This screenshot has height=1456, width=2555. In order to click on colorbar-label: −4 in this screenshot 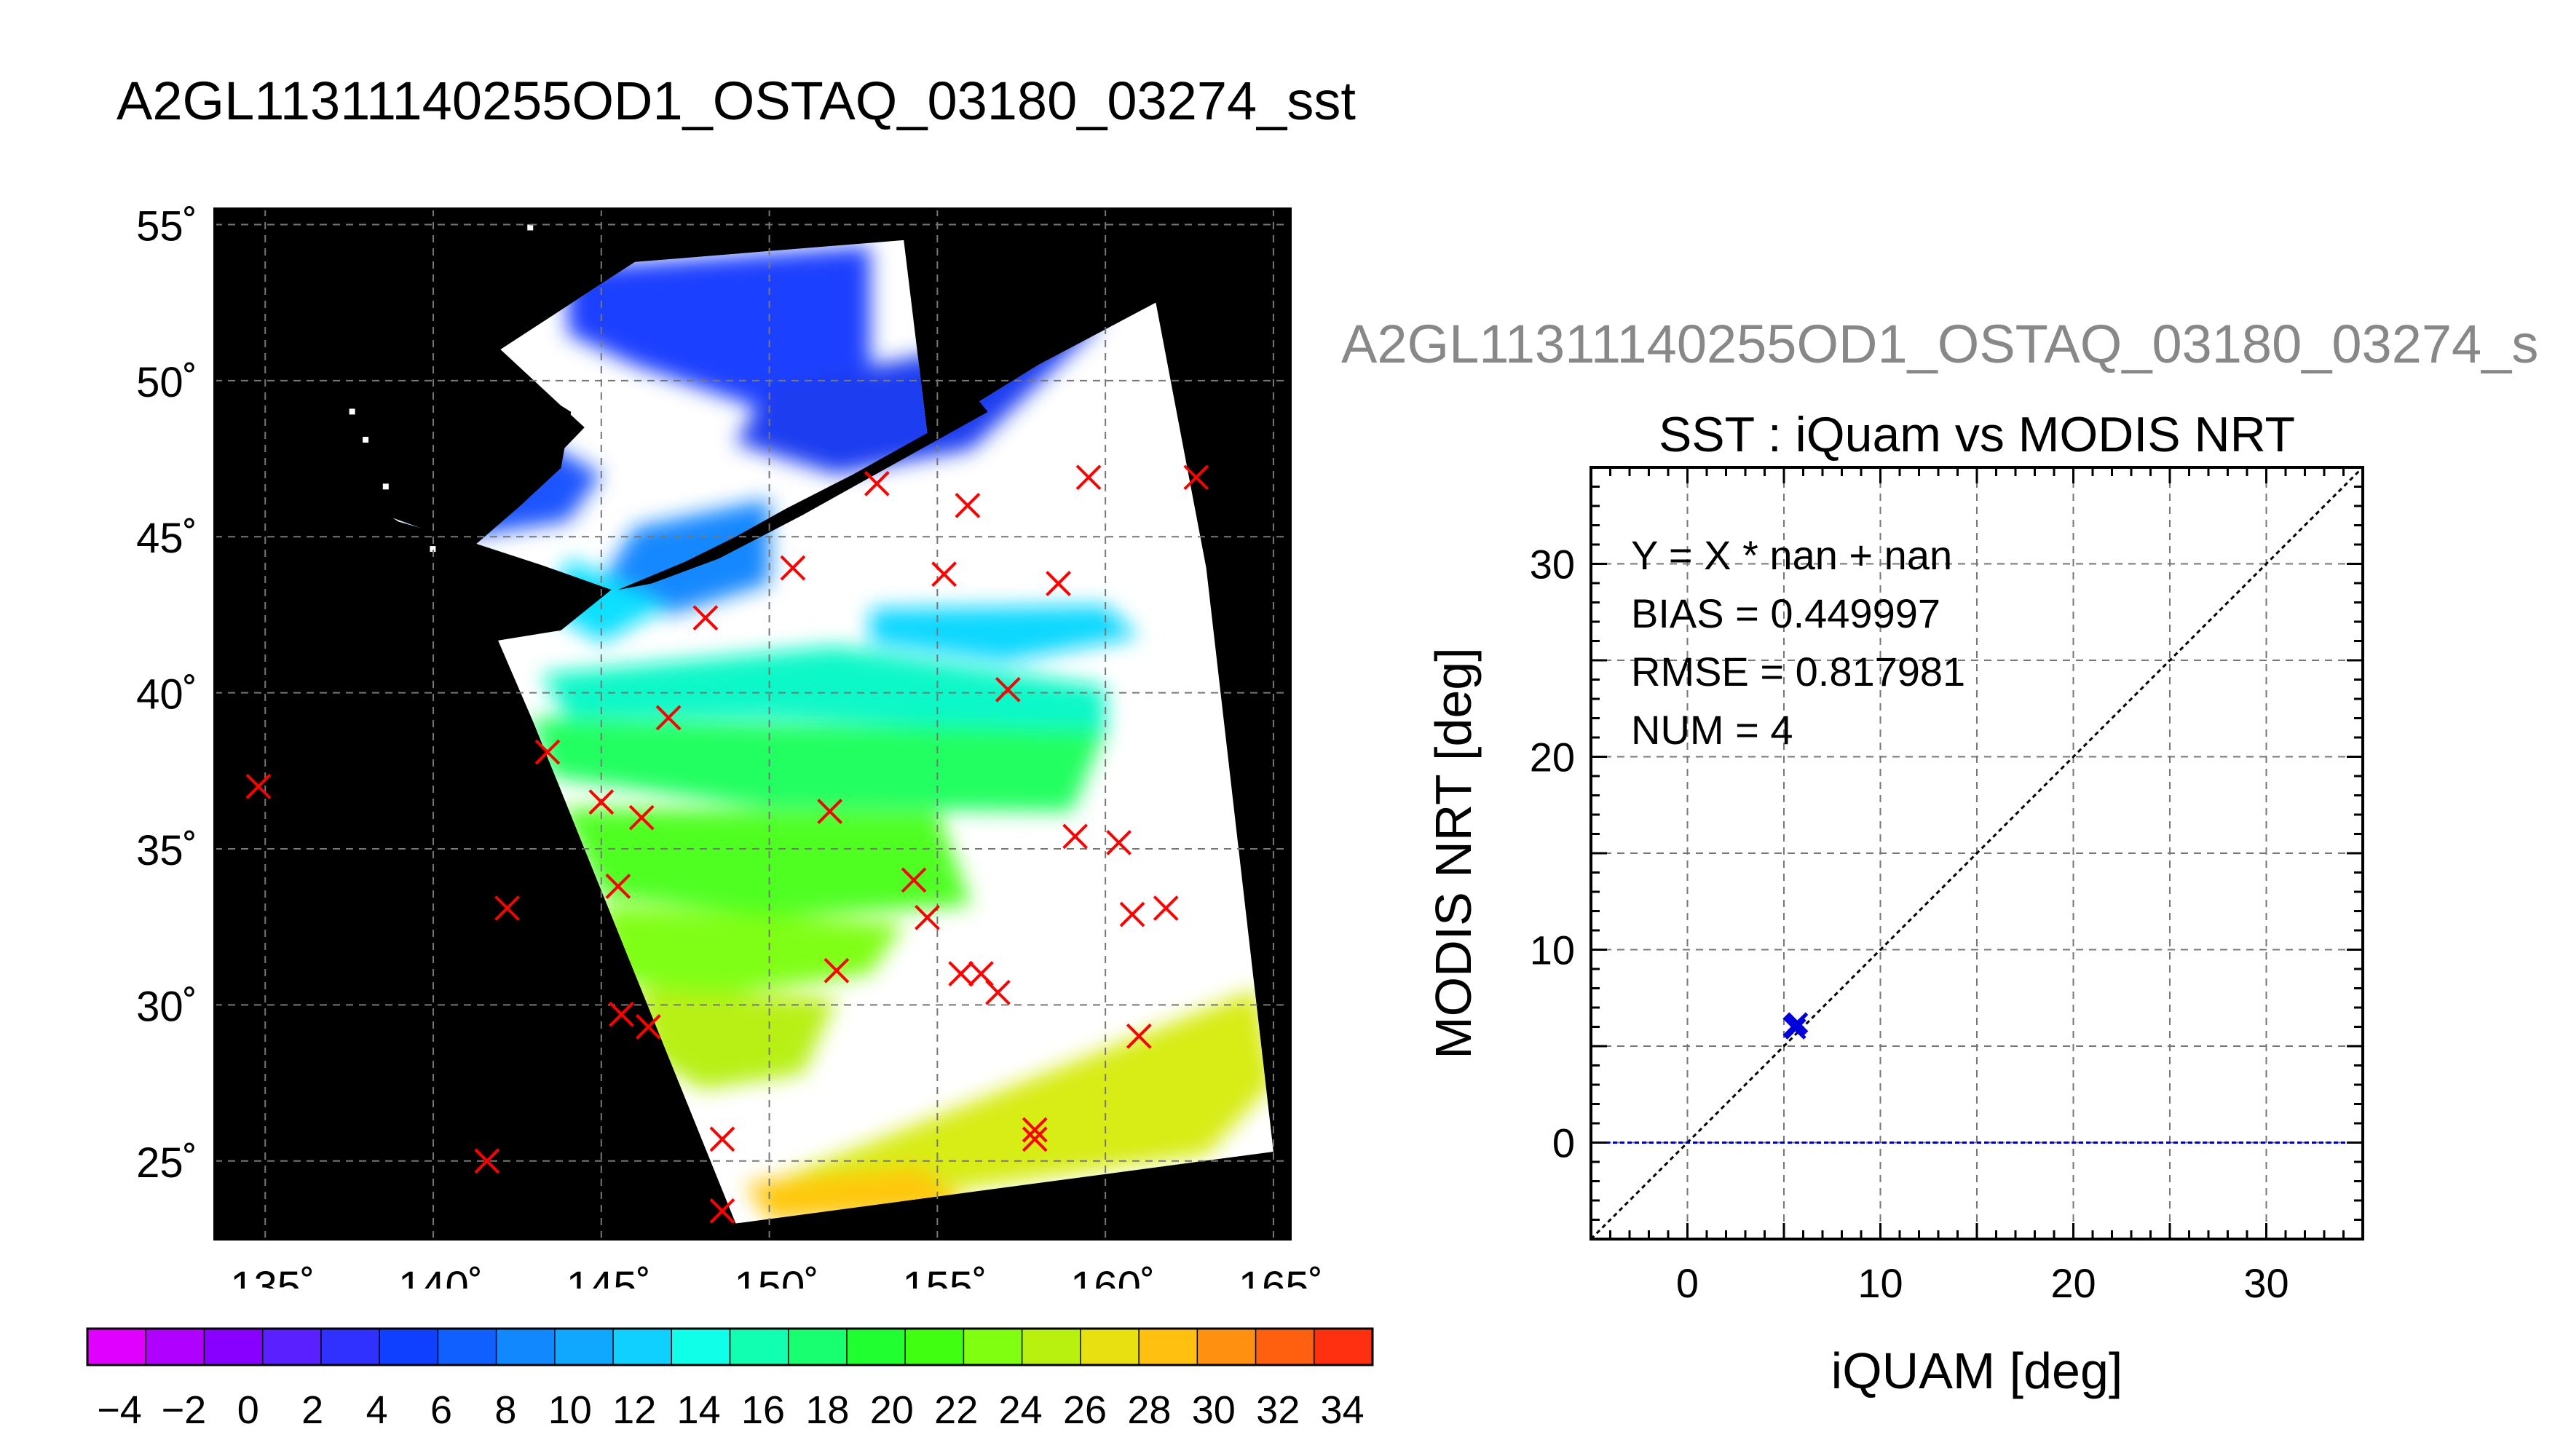, I will do `click(119, 1410)`.